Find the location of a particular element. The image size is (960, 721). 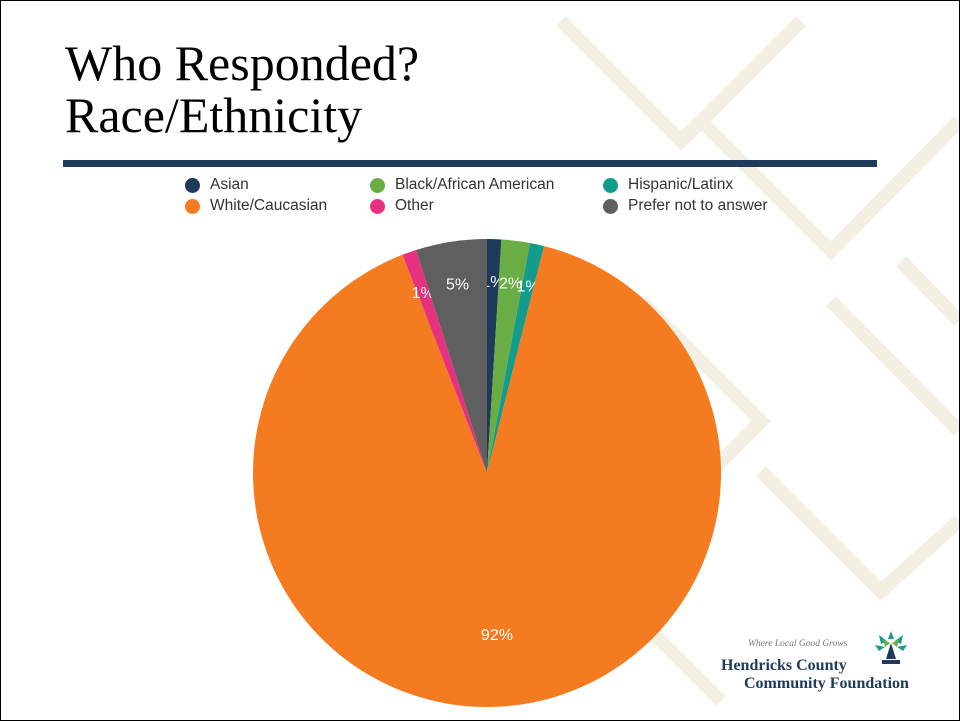

page-title: Who Responded? Race/Ethnicity is located at coordinates (242, 89).